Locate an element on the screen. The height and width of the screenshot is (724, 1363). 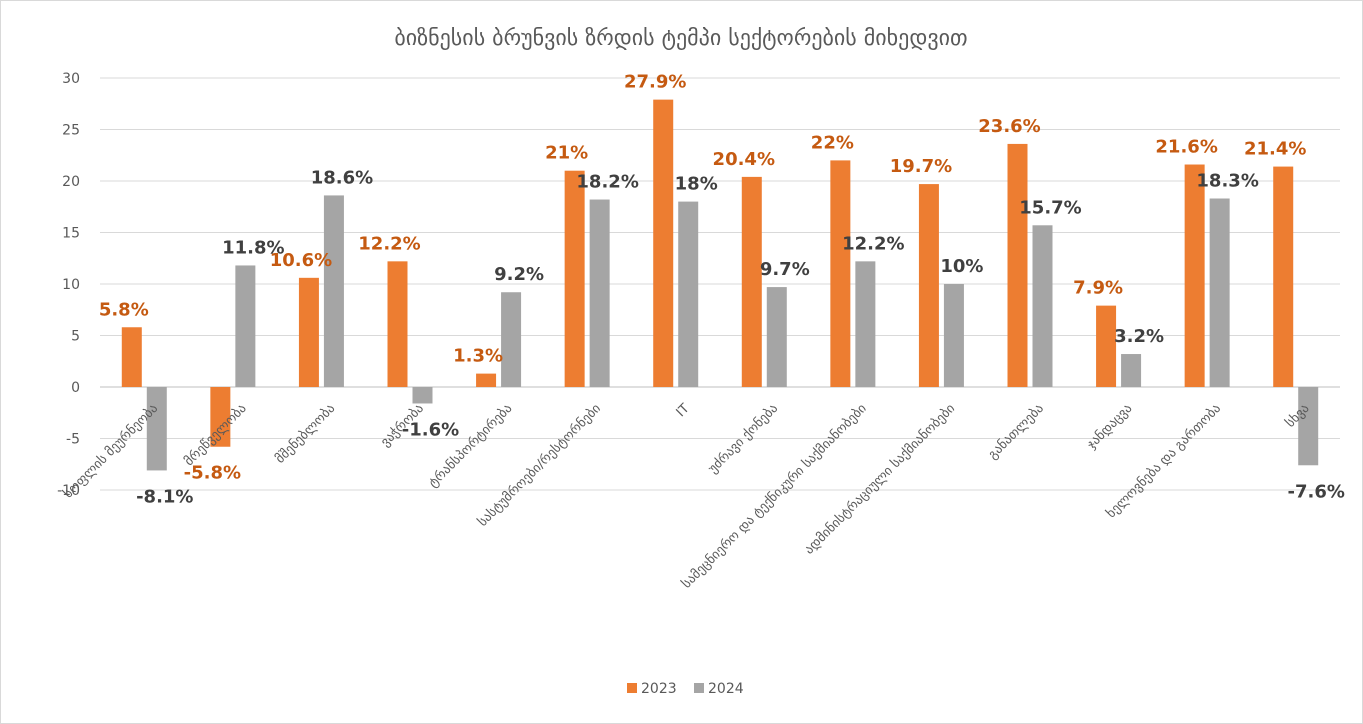
x-category-label: ჯანდაცვა is located at coordinates (1109, 426).